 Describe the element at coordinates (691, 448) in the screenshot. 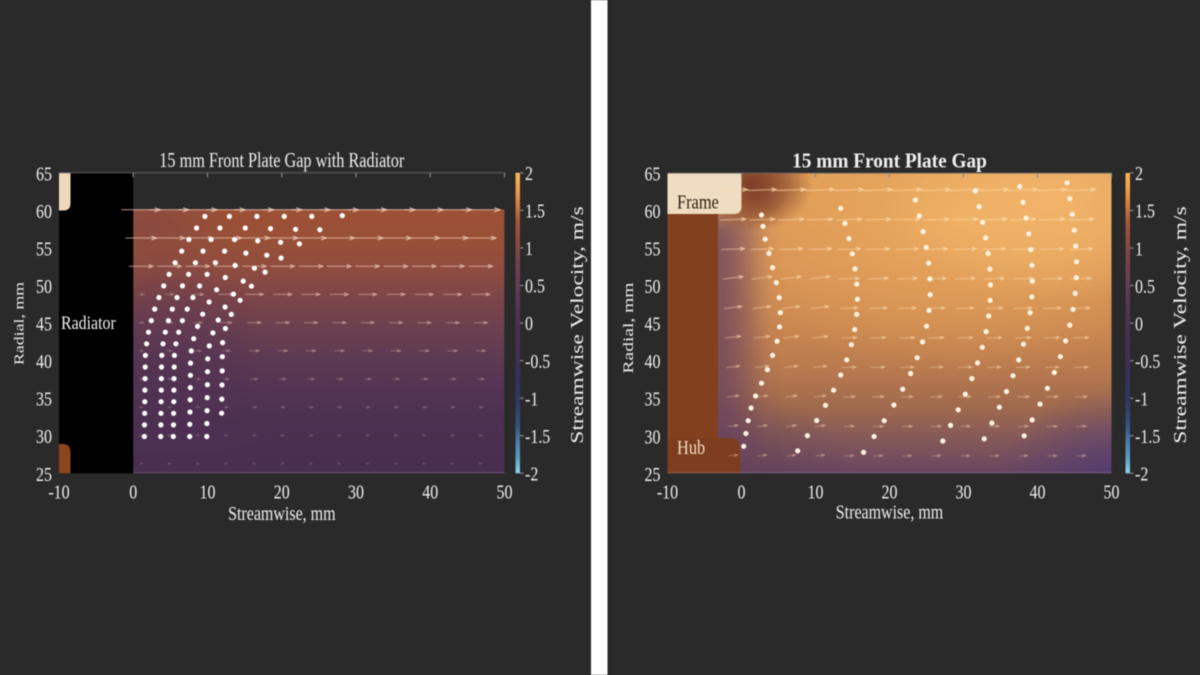

I see `svg-text: Hub` at that location.